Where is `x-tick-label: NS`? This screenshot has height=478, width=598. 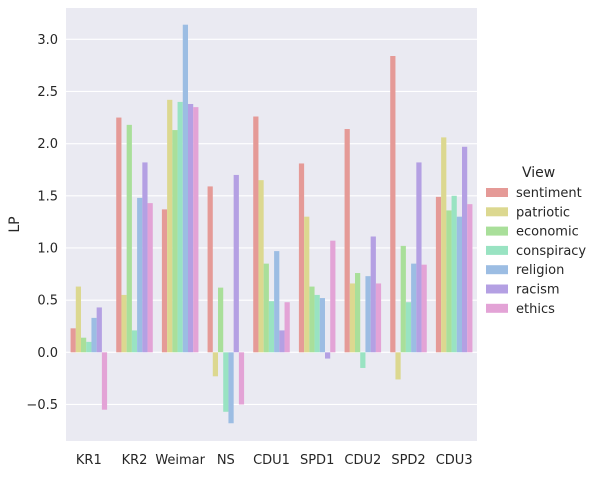
x-tick-label: NS is located at coordinates (226, 460).